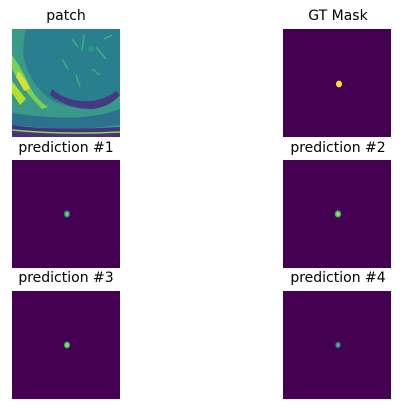 This screenshot has height=409, width=404. What do you see at coordinates (338, 278) in the screenshot?
I see `panel-title-prediction-4: prediction #4` at bounding box center [338, 278].